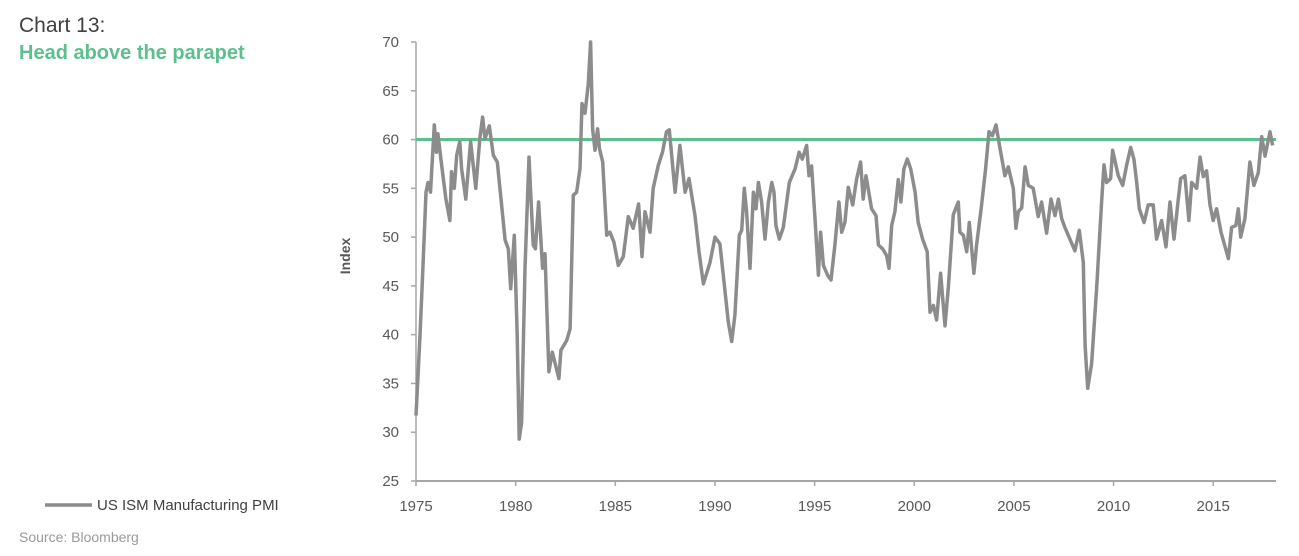 This screenshot has width=1299, height=556. What do you see at coordinates (79, 537) in the screenshot?
I see `source-note: Source: Bloomberg` at bounding box center [79, 537].